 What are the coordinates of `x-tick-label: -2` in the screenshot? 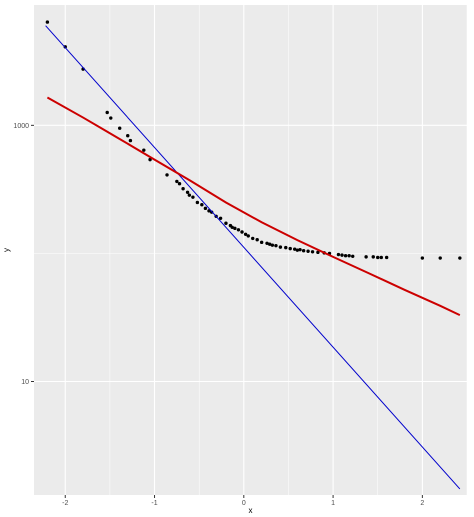 It's located at (65, 503).